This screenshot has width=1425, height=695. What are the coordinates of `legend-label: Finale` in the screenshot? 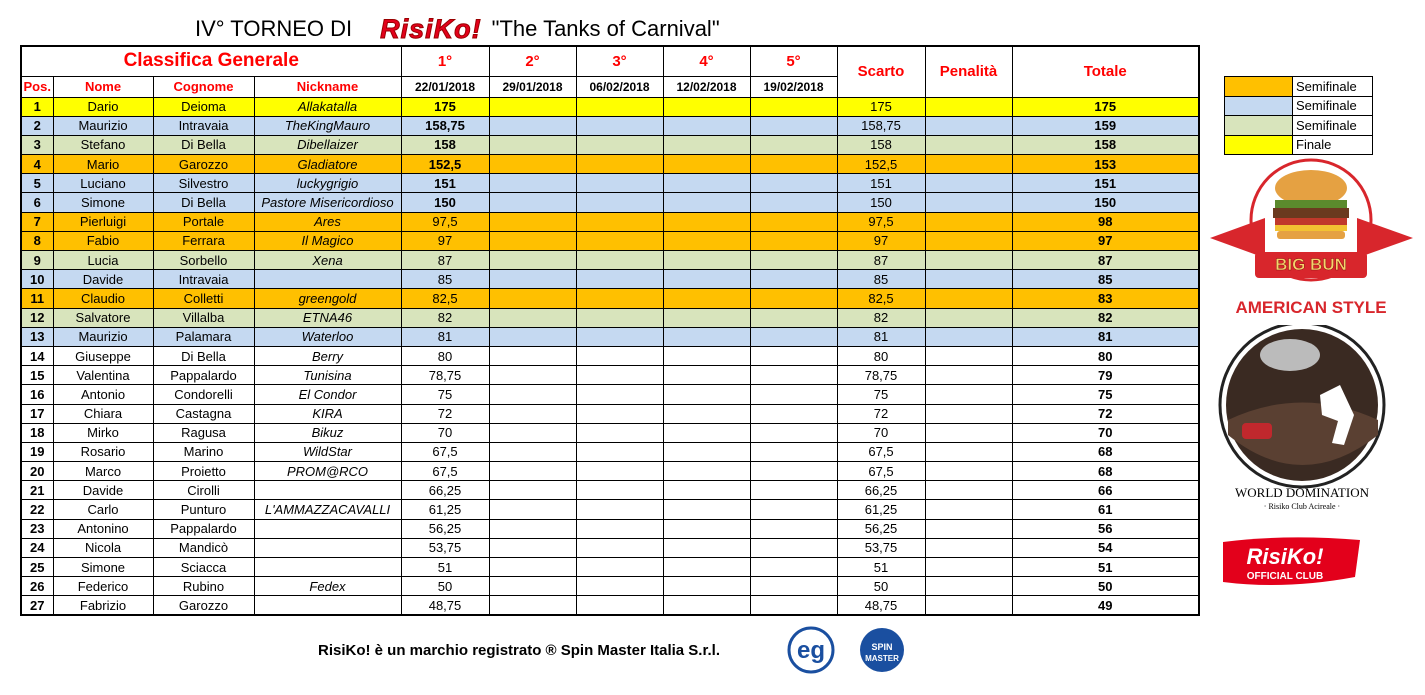 It's located at (1332, 144).